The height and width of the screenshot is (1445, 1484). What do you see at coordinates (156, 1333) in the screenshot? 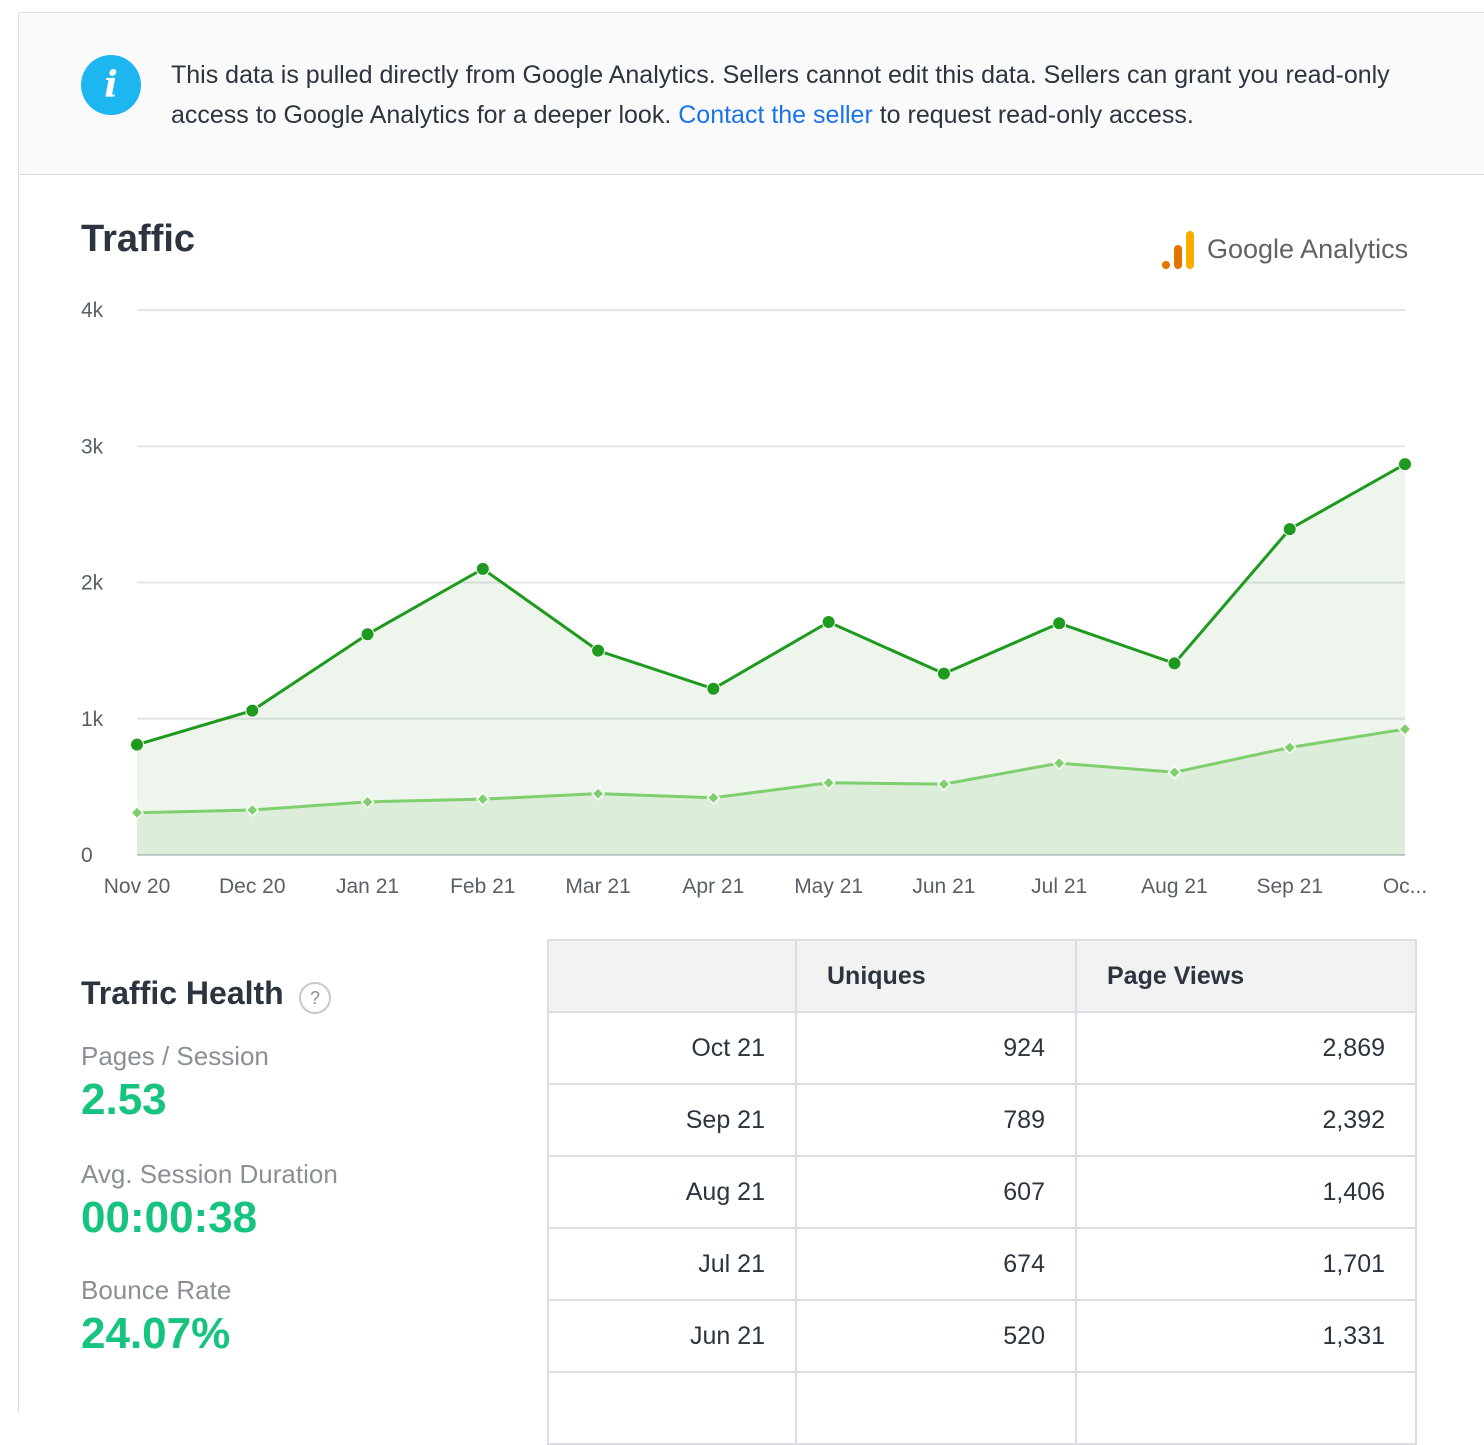
I see `bounce-rate-value: 24.07%` at bounding box center [156, 1333].